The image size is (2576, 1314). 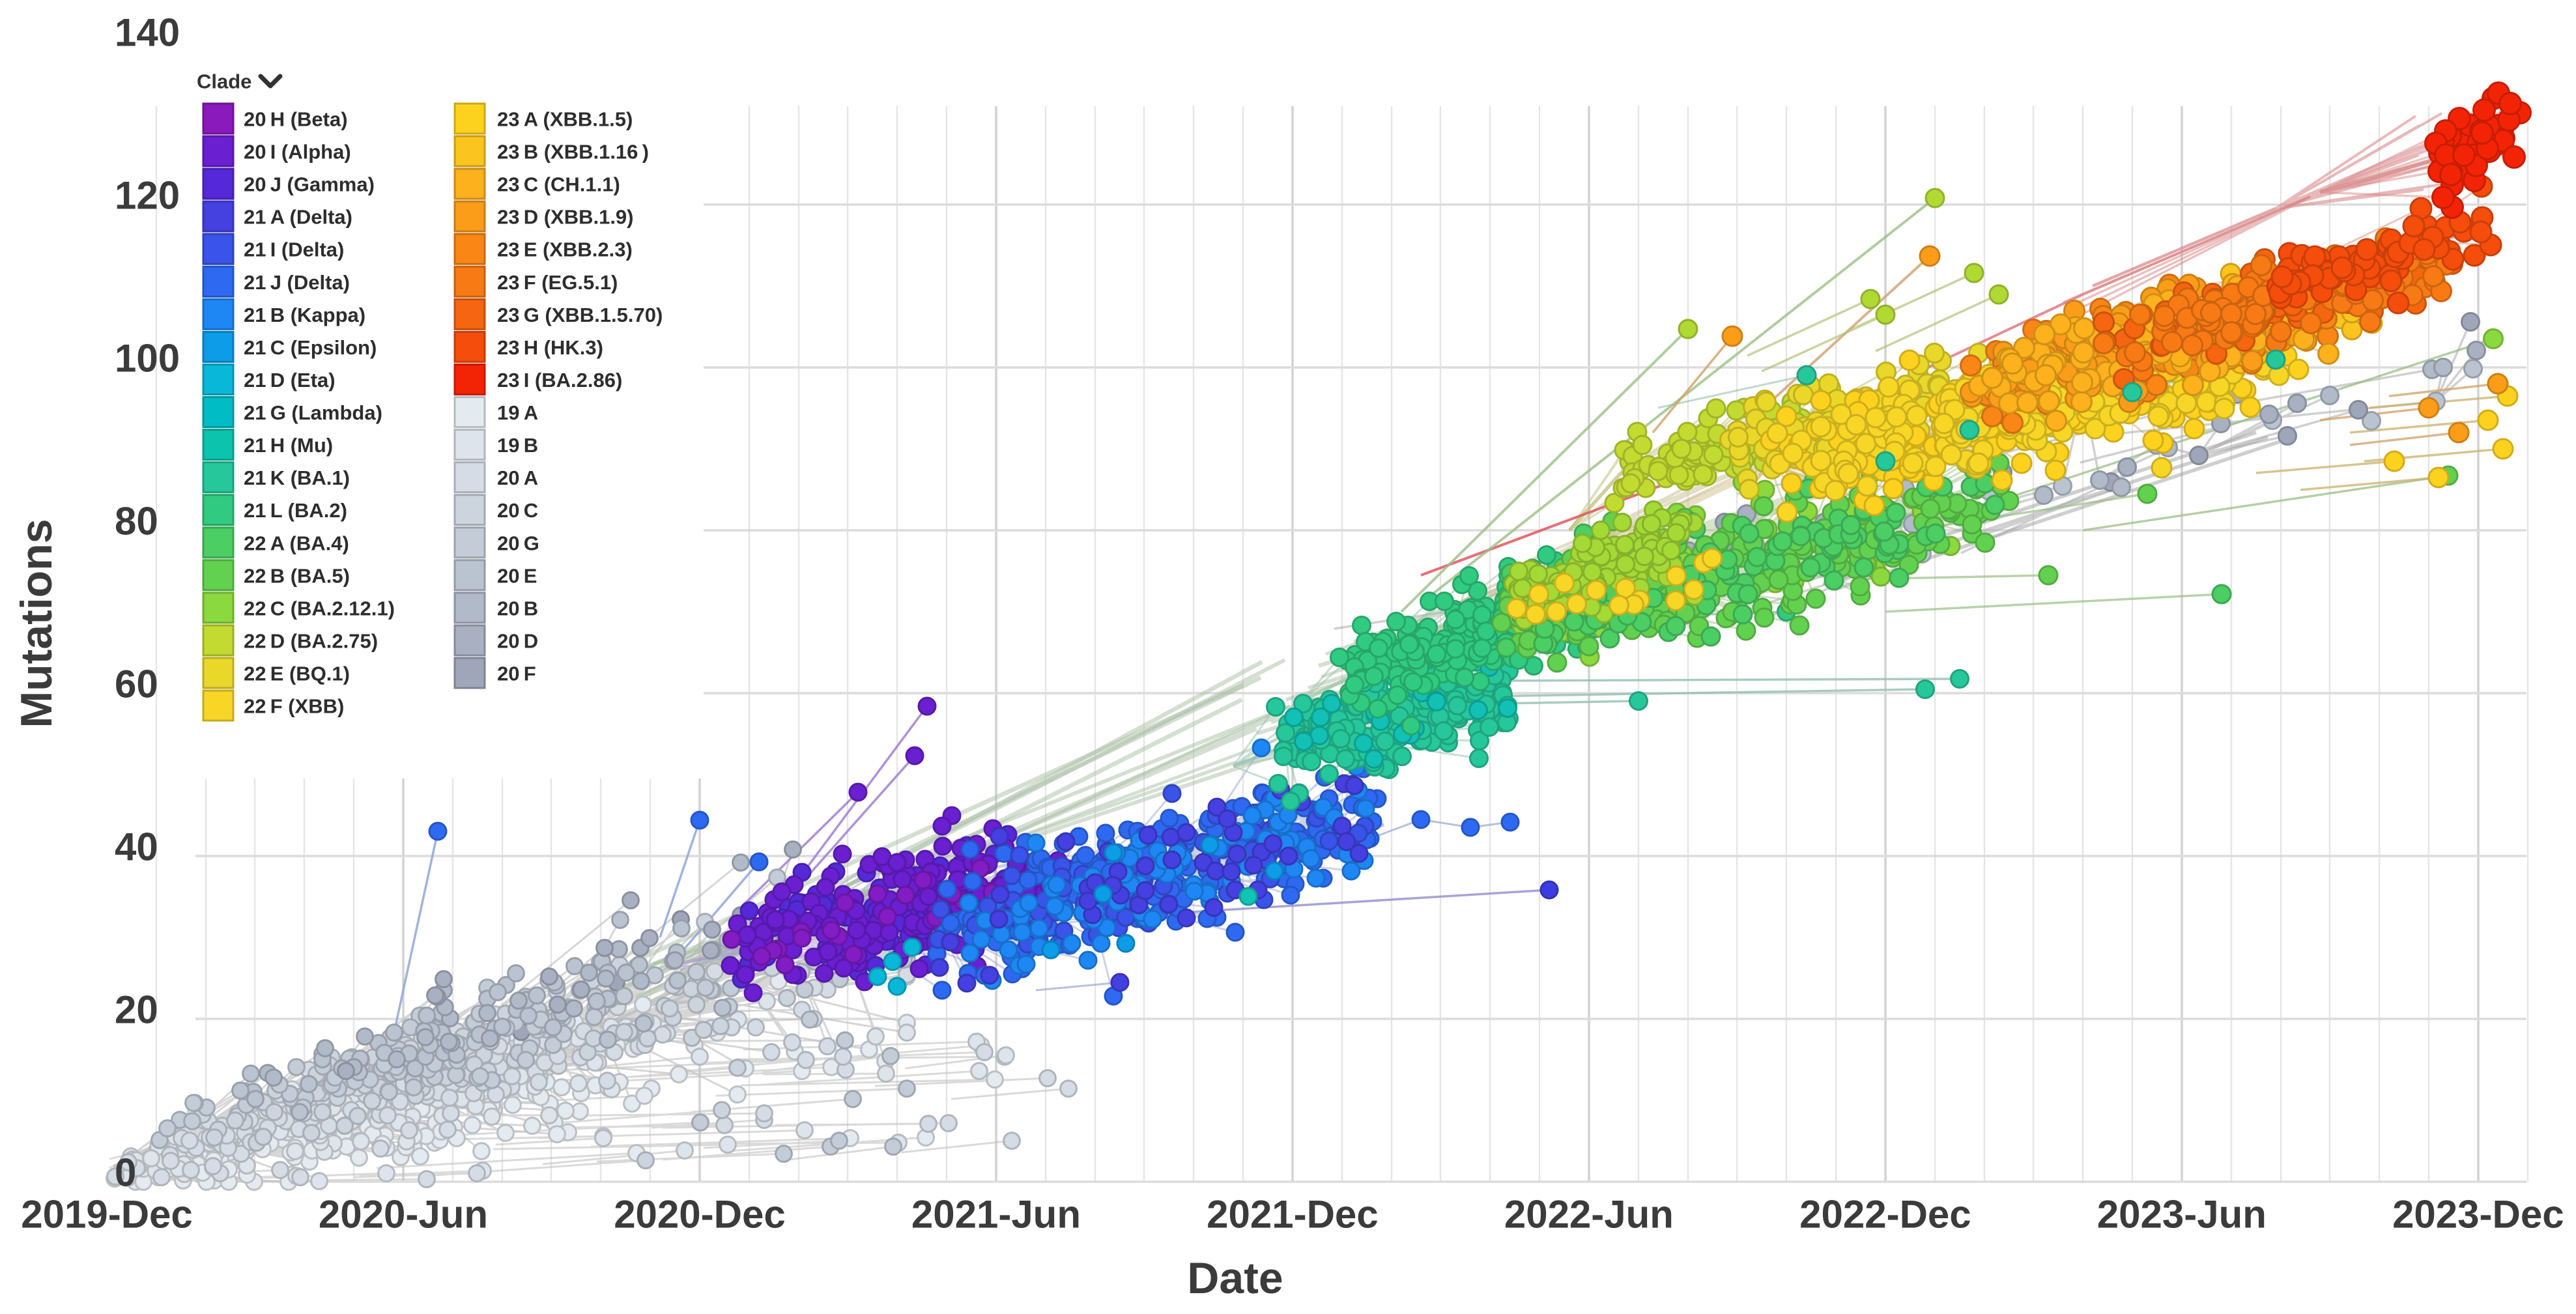 What do you see at coordinates (518, 543) in the screenshot?
I see `svg-text: 20 G` at bounding box center [518, 543].